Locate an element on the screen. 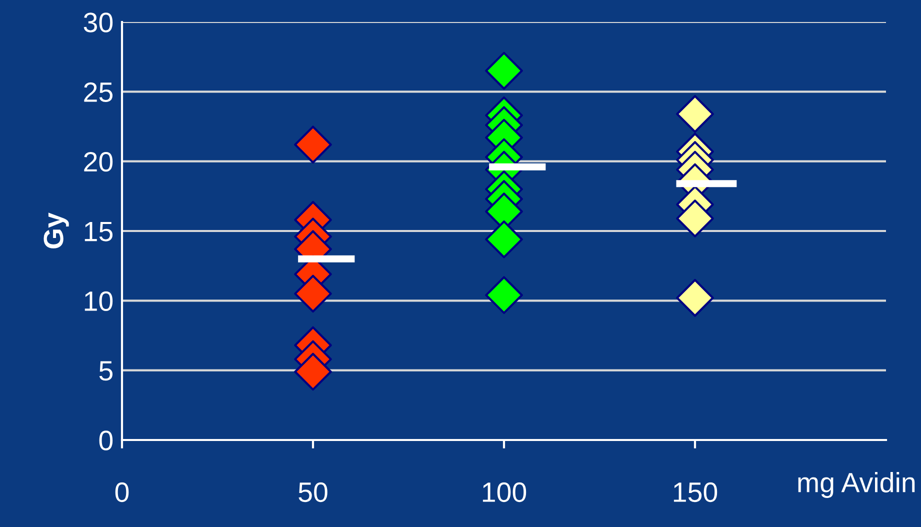 The image size is (921, 527). x-tick-label: 0 is located at coordinates (122, 492).